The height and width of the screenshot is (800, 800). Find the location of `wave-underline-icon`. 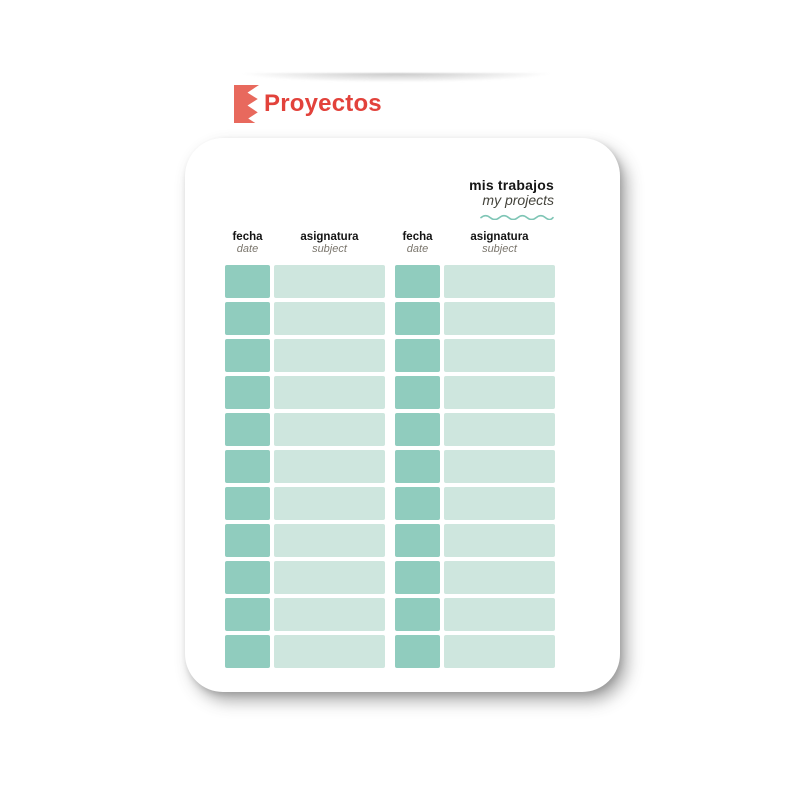

wave-underline-icon is located at coordinates (517, 217).